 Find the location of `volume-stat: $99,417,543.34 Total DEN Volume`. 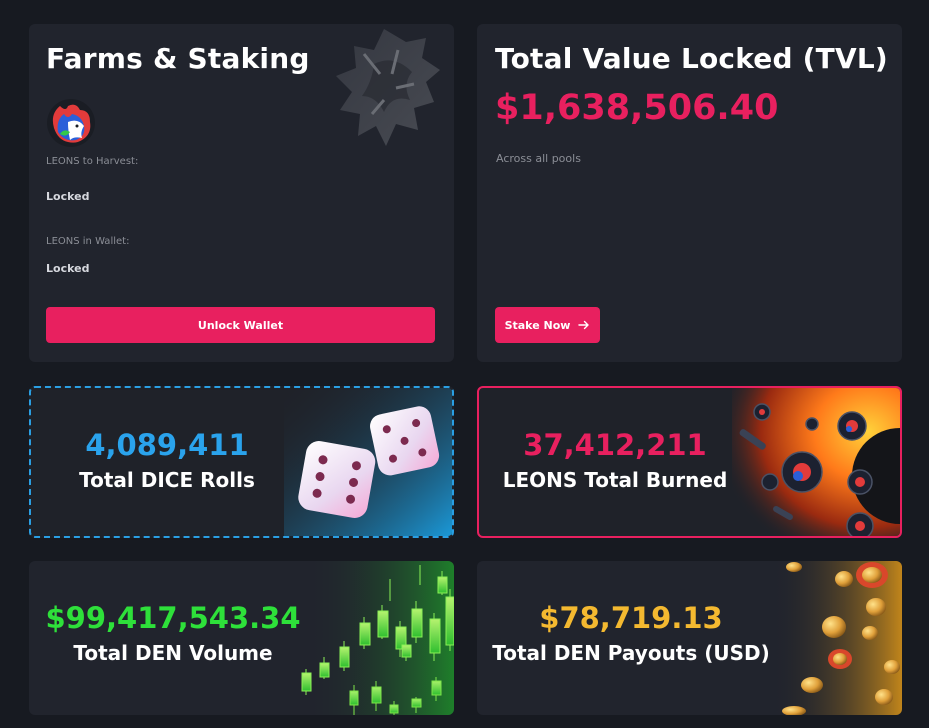

volume-stat: $99,417,543.34 Total DEN Volume is located at coordinates (176, 633).